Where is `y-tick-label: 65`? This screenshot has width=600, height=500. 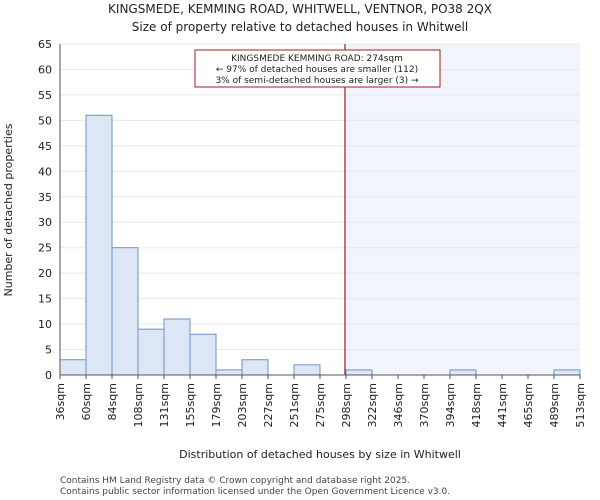 y-tick-label: 65 is located at coordinates (45, 44).